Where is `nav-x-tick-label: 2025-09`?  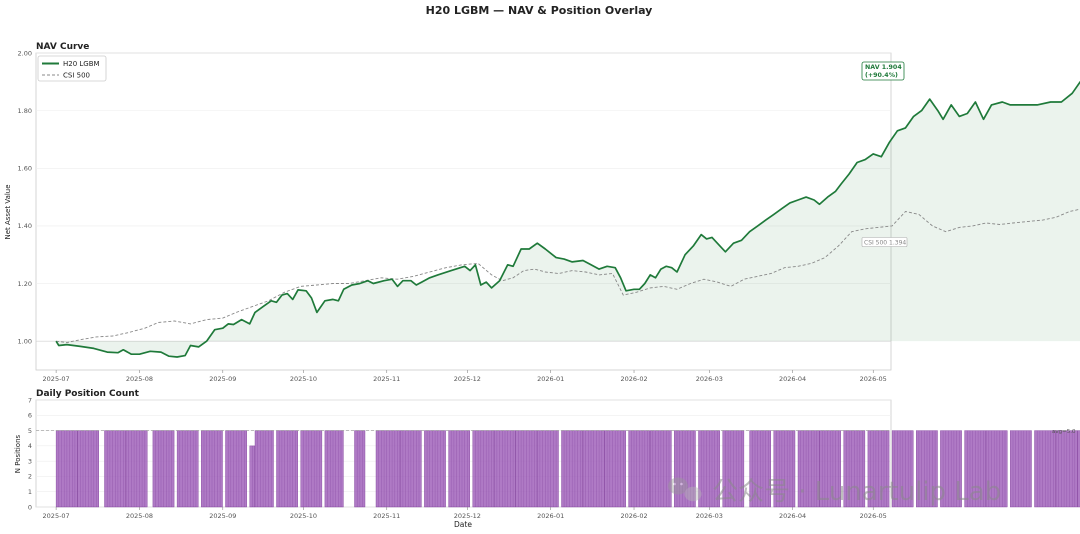 nav-x-tick-label: 2025-09 is located at coordinates (222, 379).